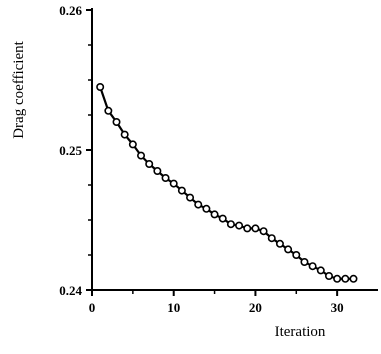 The height and width of the screenshot is (354, 381). I want to click on x-ticks: 0 10 20 30, so click(216, 302).